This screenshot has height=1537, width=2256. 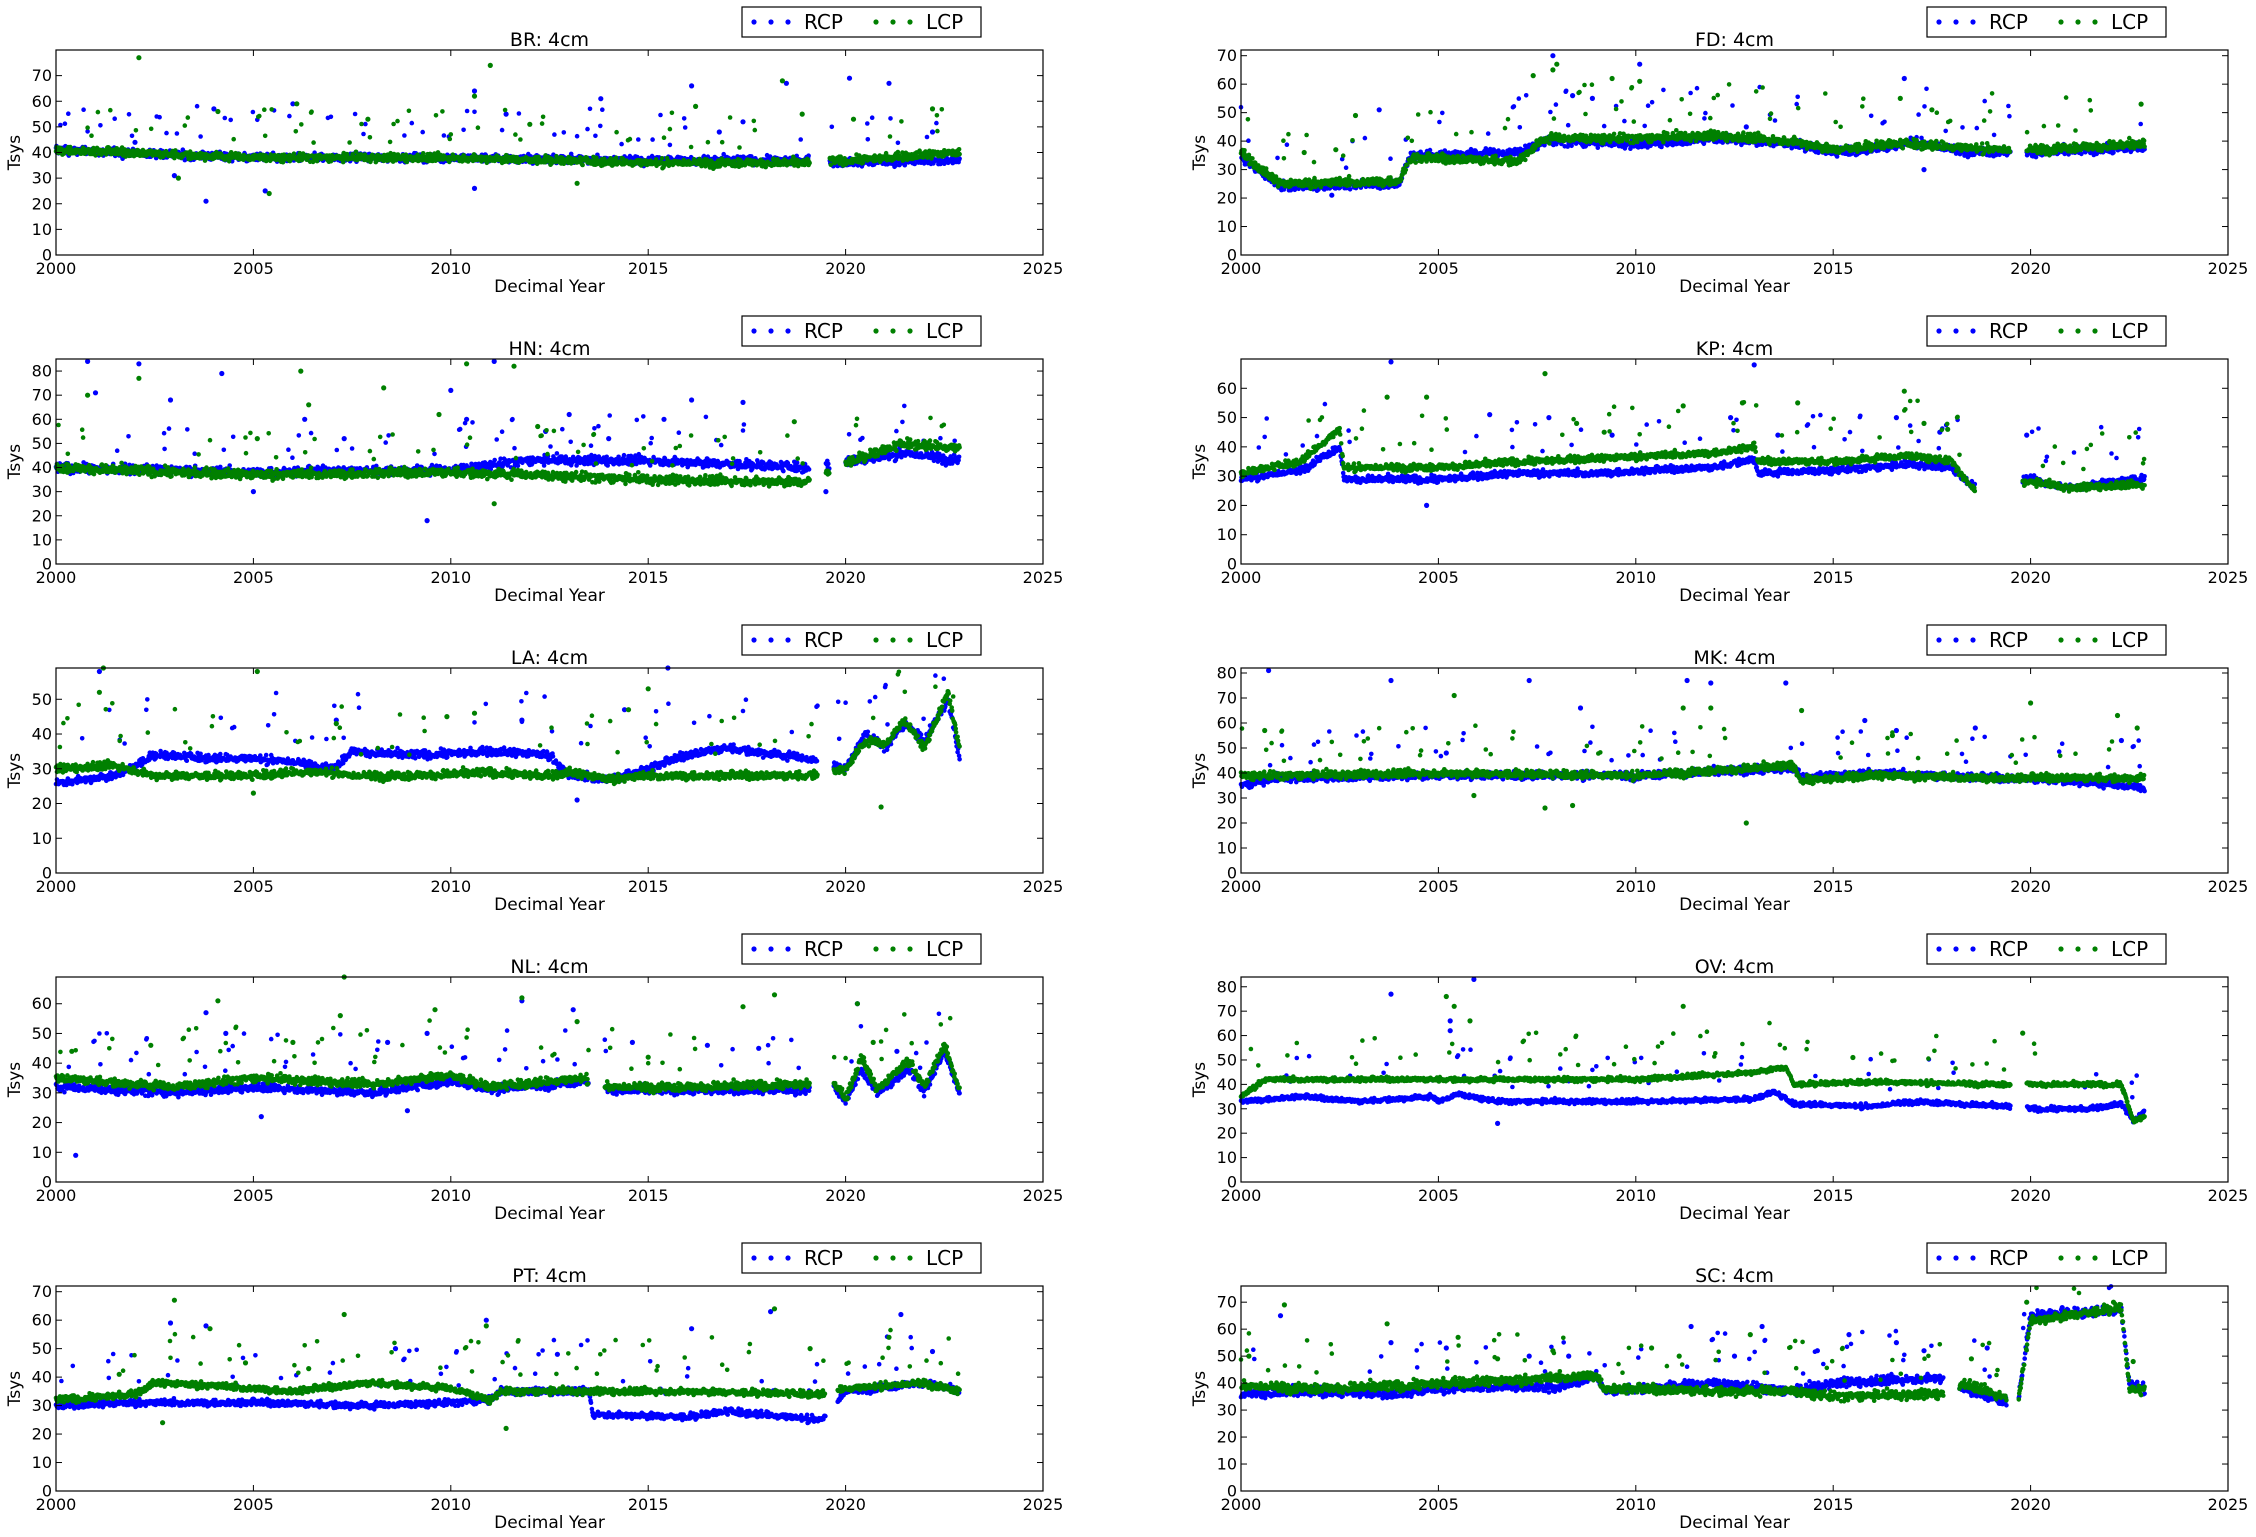 What do you see at coordinates (549, 40) in the screenshot?
I see `chart-title: BR: 4cm` at bounding box center [549, 40].